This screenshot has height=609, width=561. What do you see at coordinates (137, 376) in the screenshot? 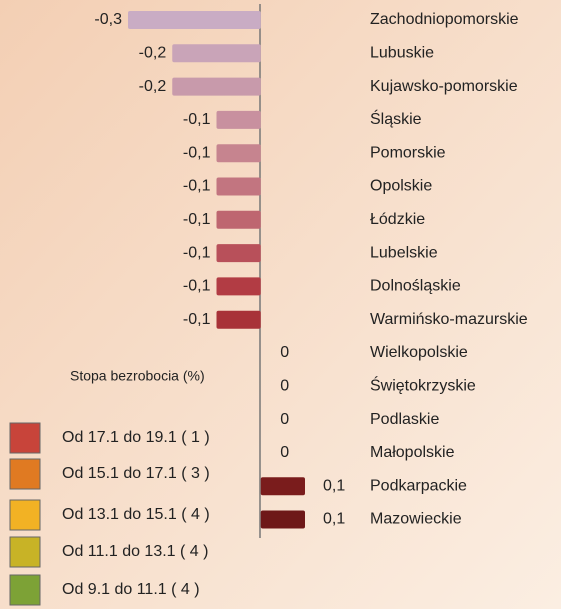
I see `legend-title: Stopa bezrobocia (%)` at bounding box center [137, 376].